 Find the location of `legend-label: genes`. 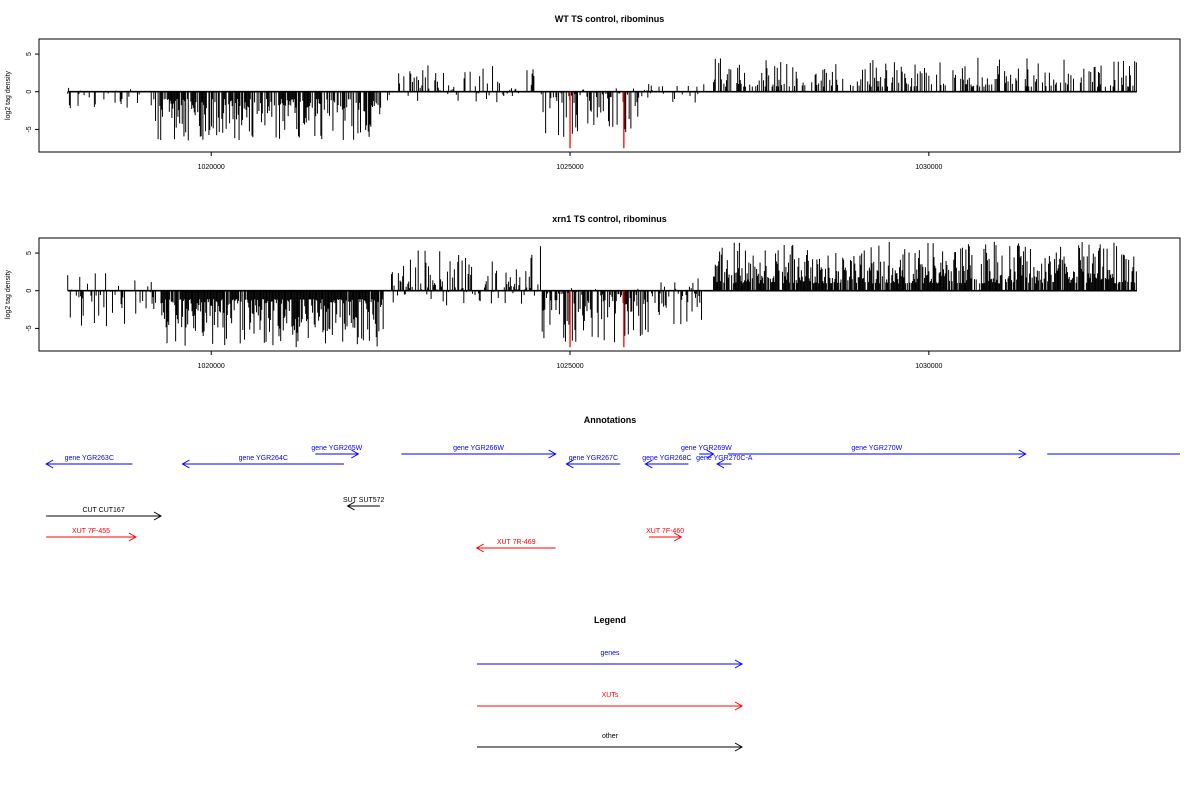

legend-label: genes is located at coordinates (610, 653).